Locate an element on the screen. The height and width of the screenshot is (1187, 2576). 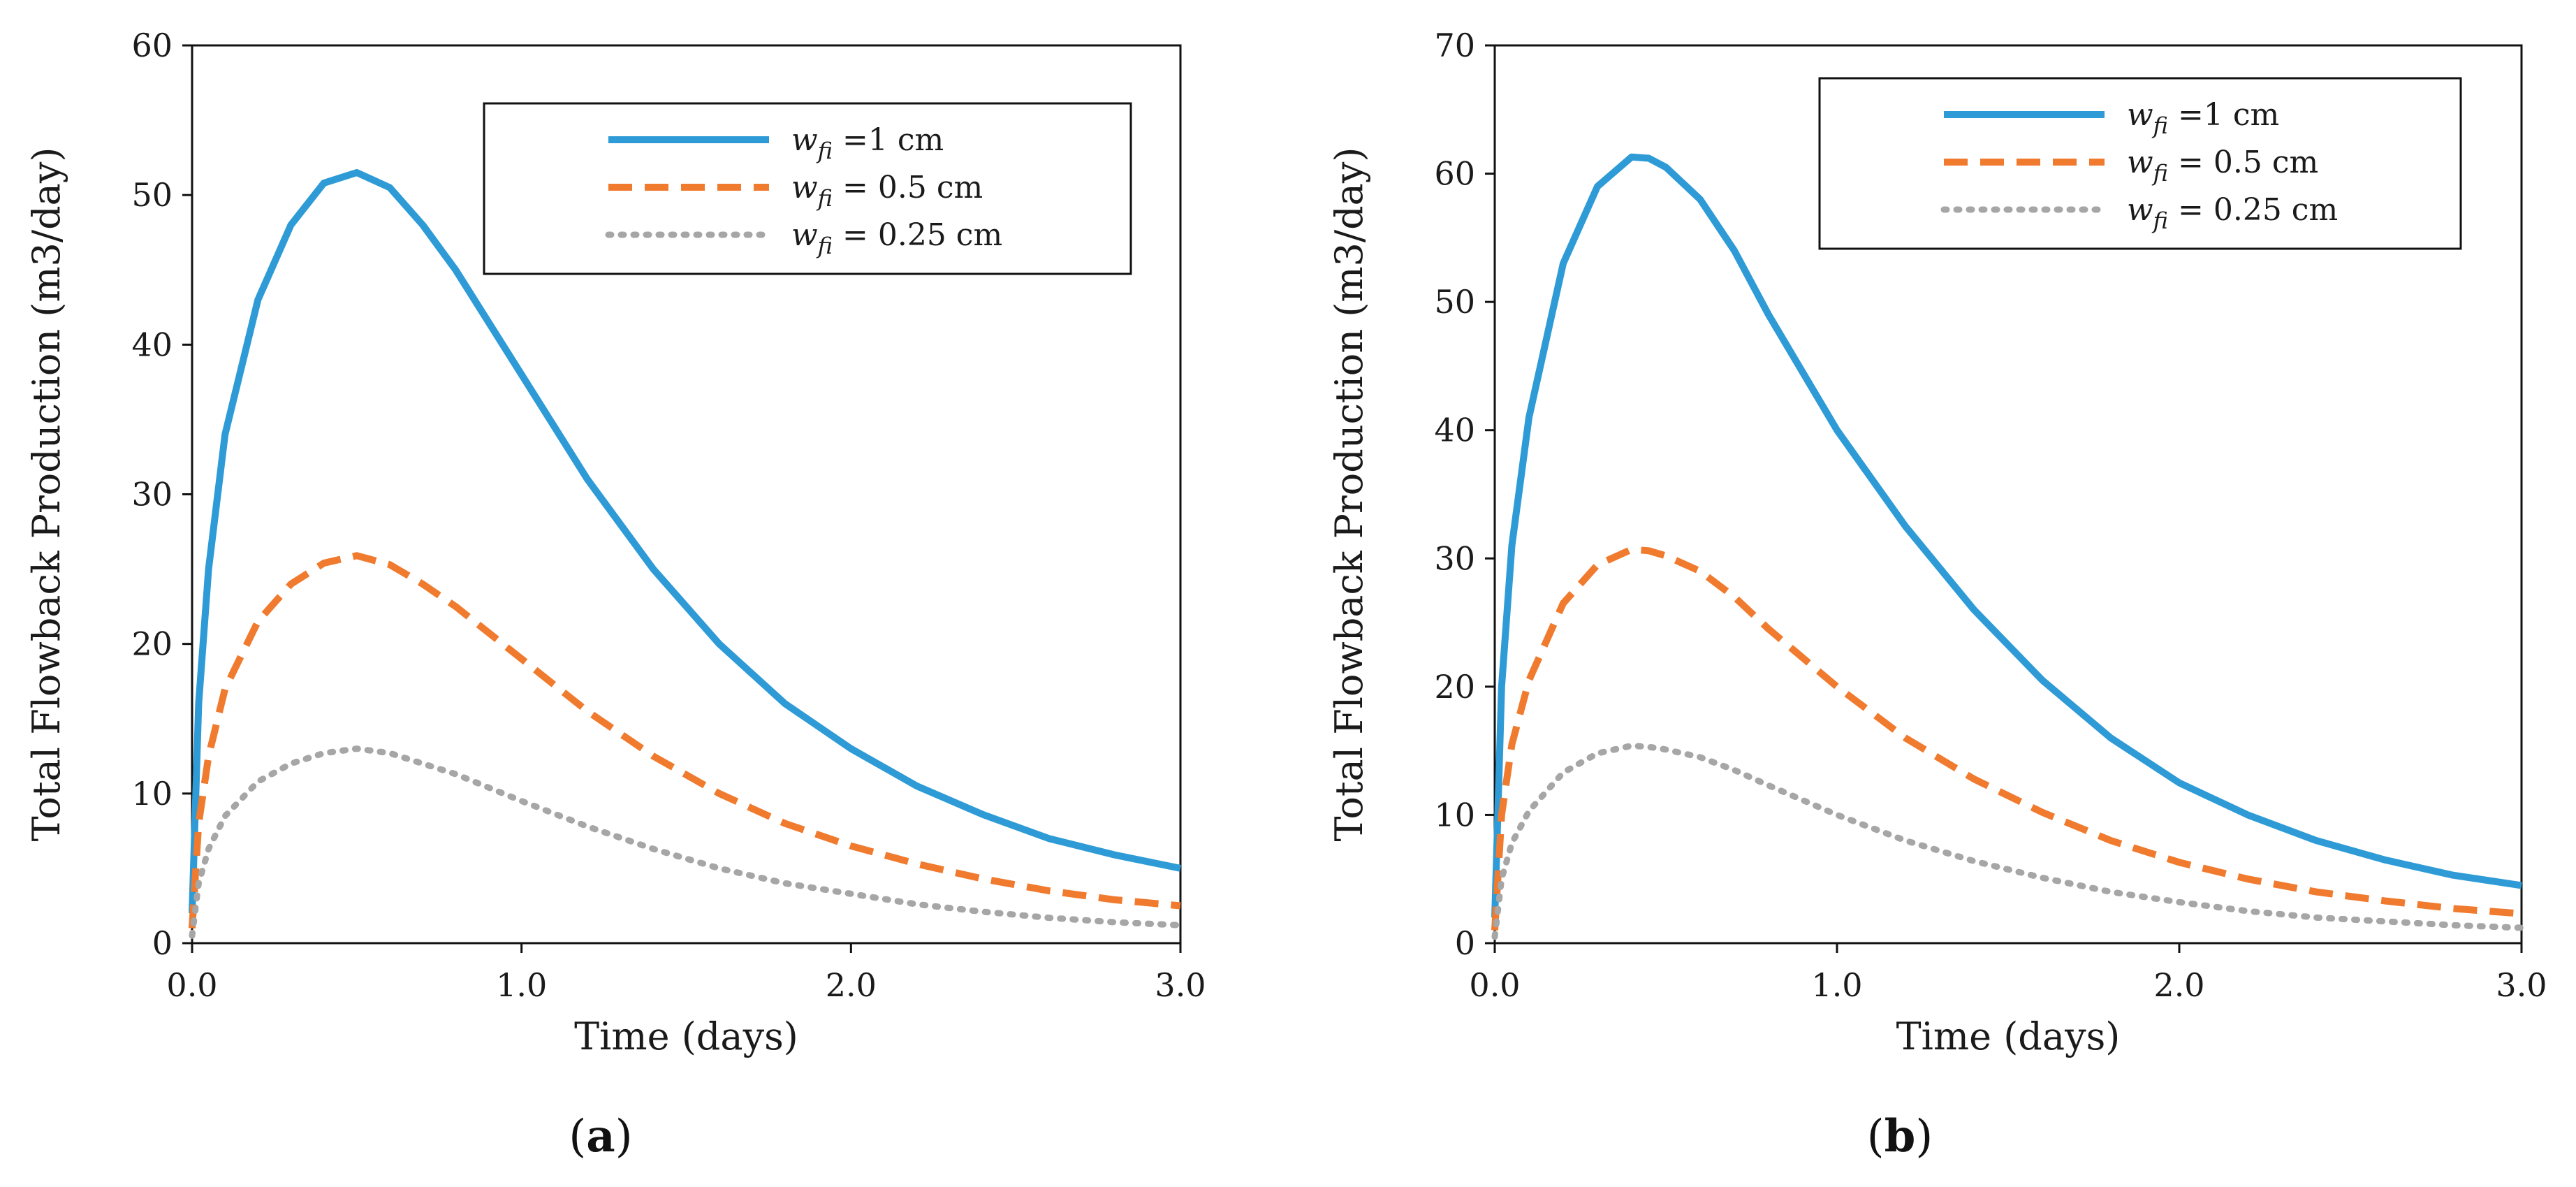
panel-label: (a) is located at coordinates (600, 1136).